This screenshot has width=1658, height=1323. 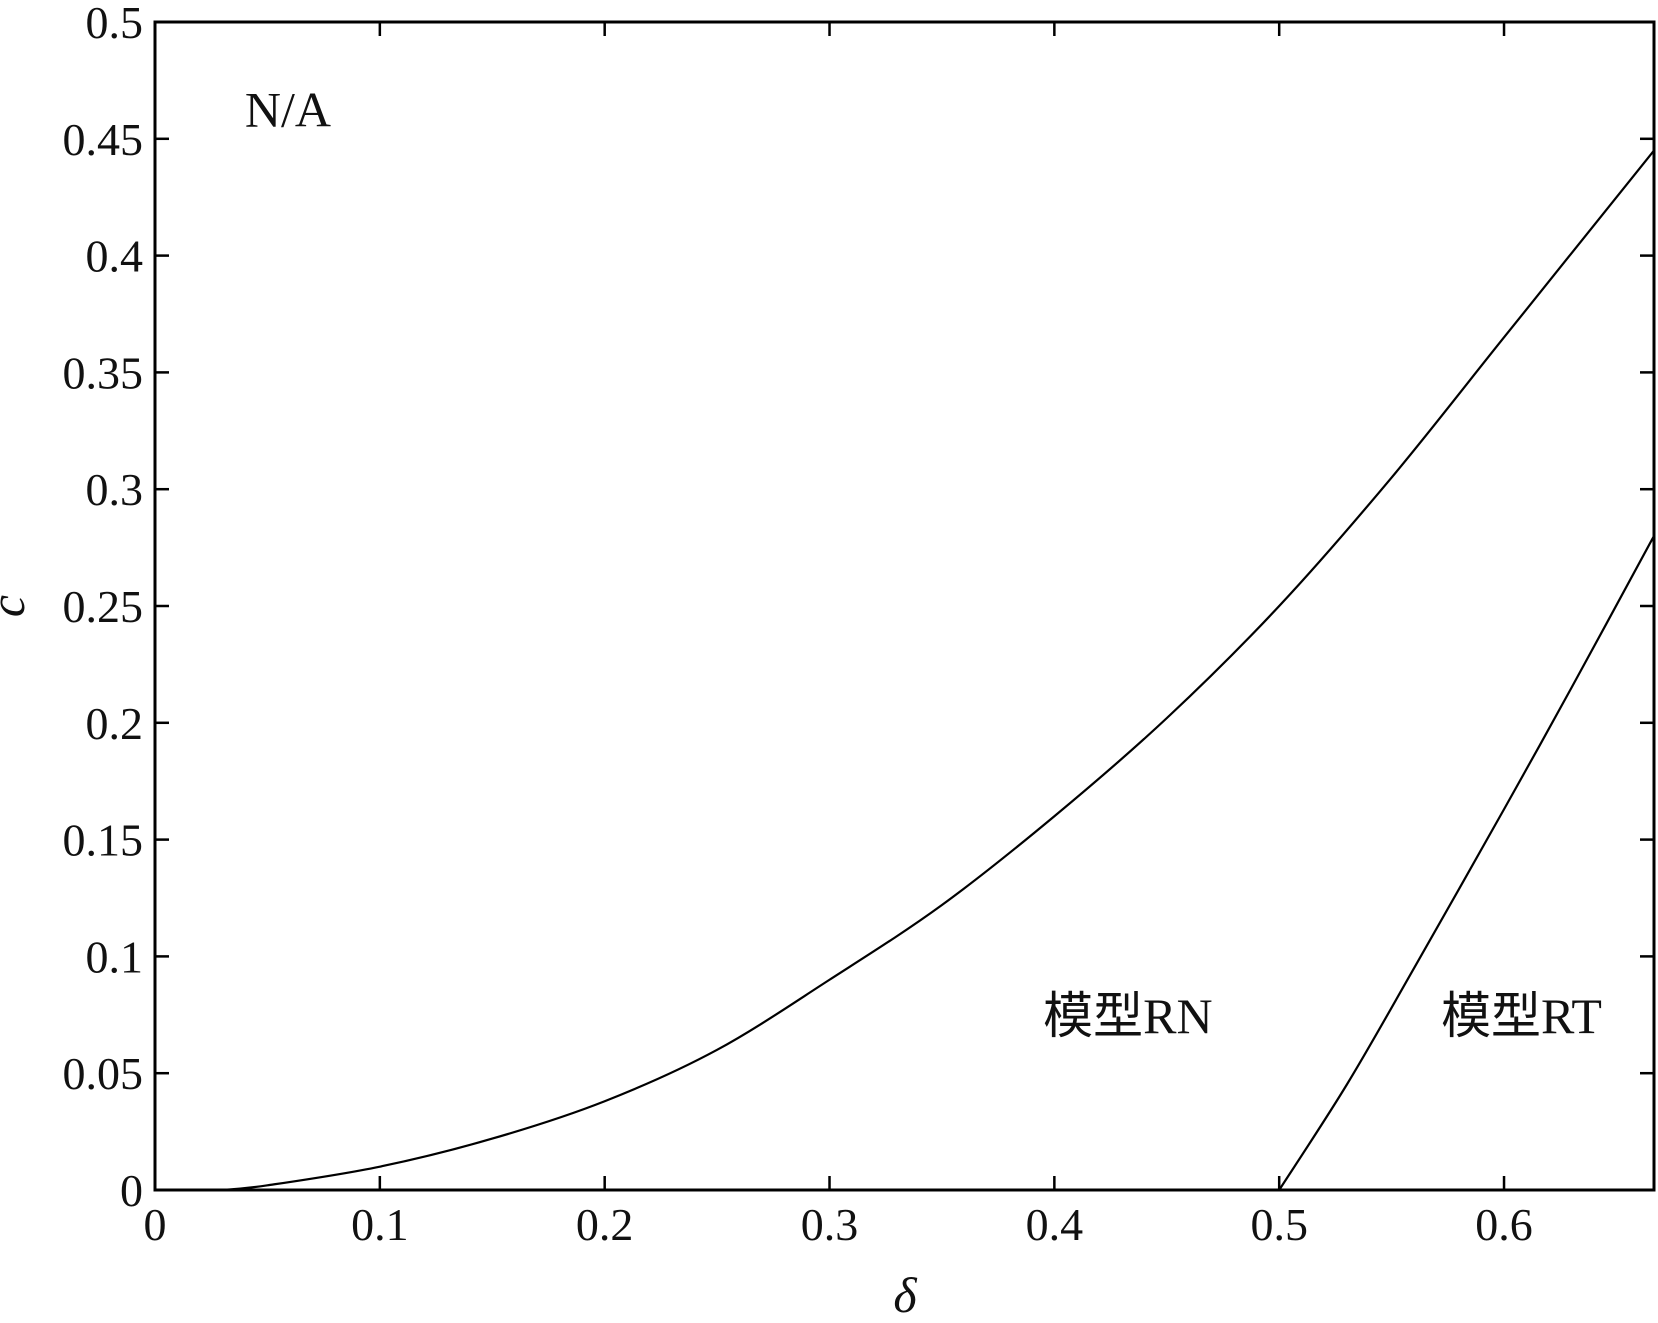 What do you see at coordinates (1279, 1224) in the screenshot?
I see `x-tick-label: 0.5` at bounding box center [1279, 1224].